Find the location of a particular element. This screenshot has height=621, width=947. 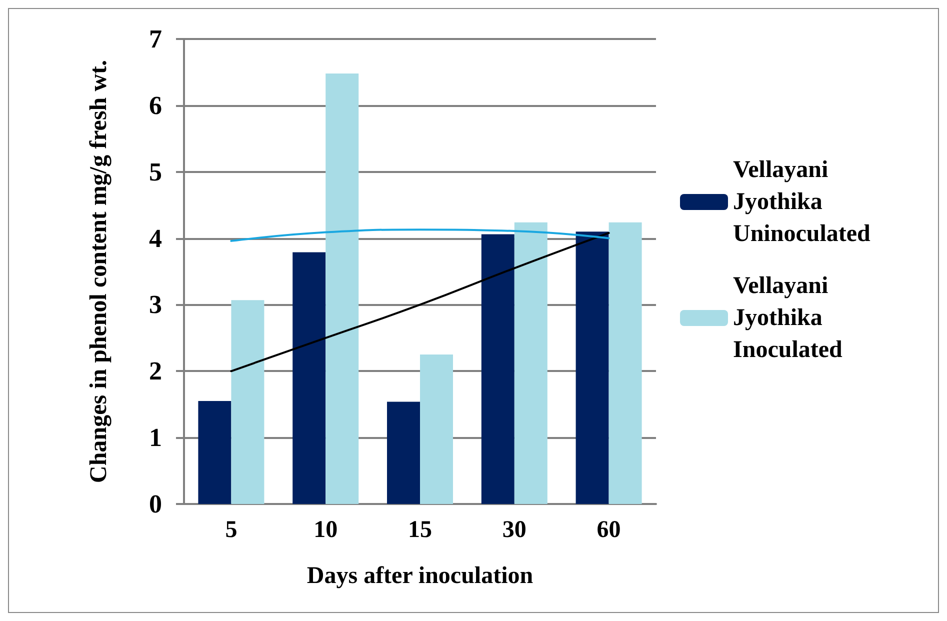

x-tick-label: 60 is located at coordinates (608, 530).